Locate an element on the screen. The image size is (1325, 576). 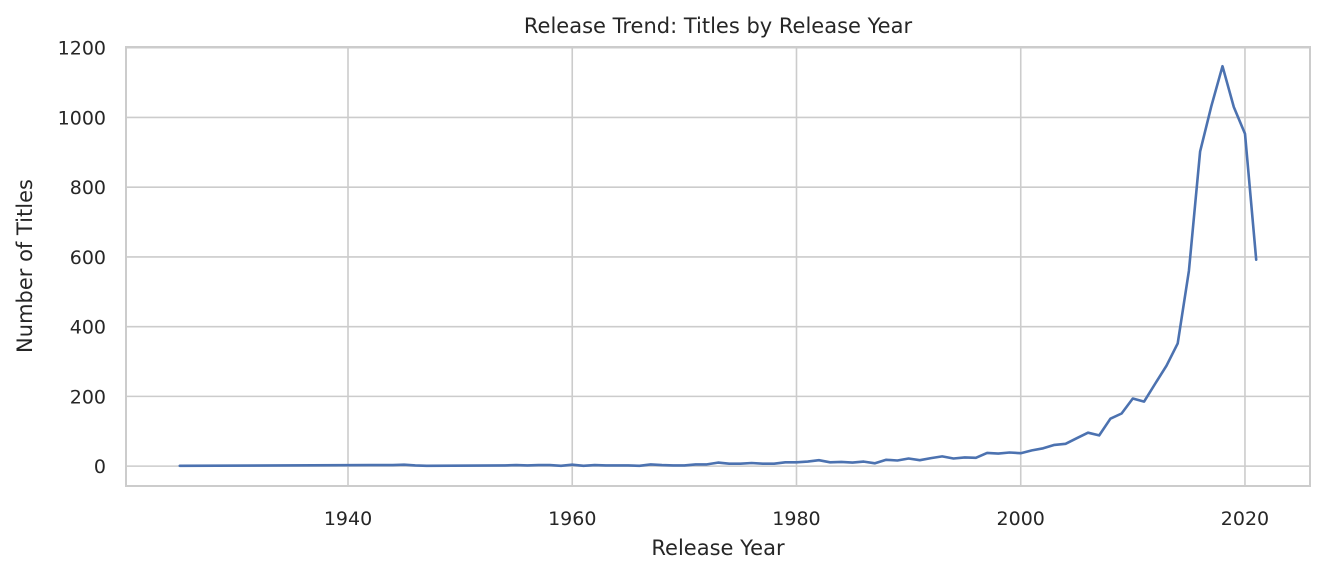
x-tick-label: 1940 is located at coordinates (348, 519).